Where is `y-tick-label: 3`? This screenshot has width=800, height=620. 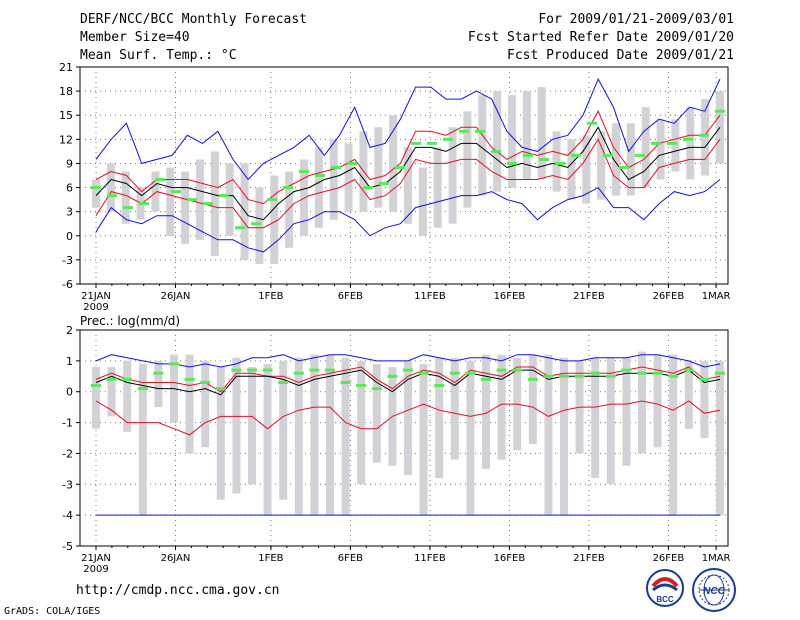
y-tick-label: 3 is located at coordinates (69, 212).